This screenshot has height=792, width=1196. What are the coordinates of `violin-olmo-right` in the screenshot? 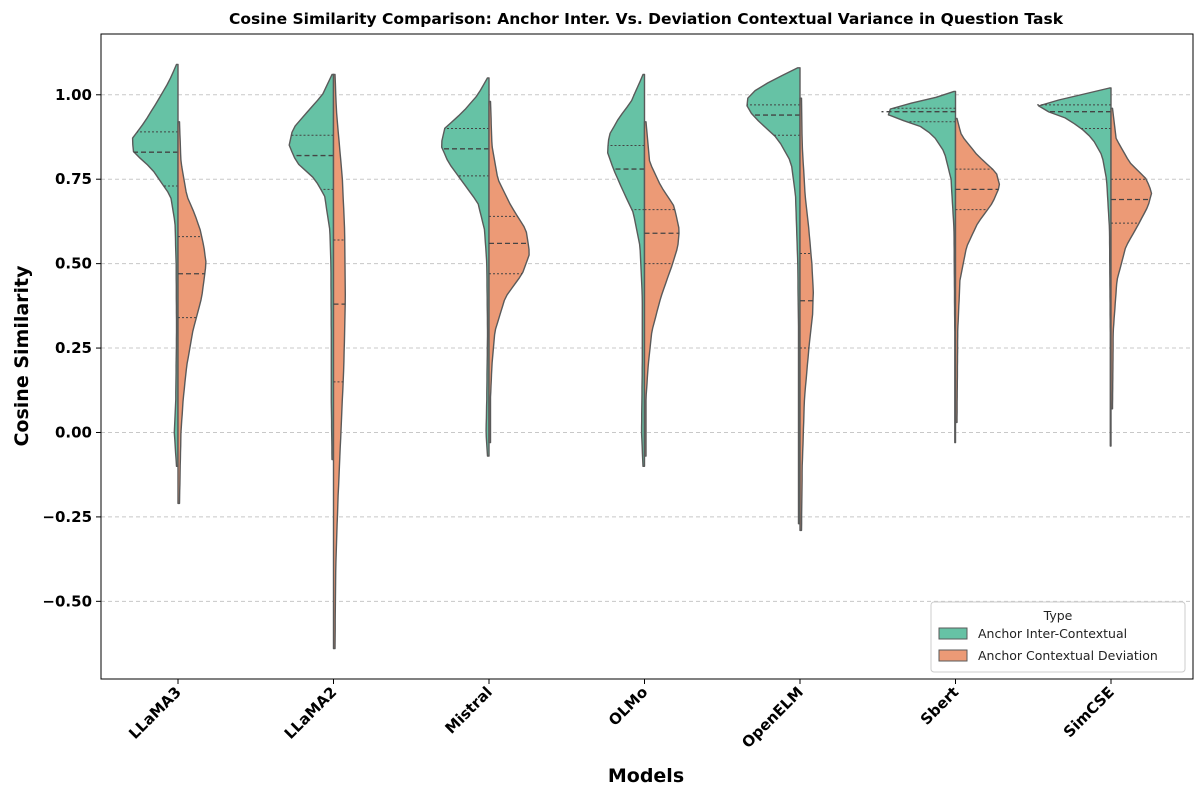 It's located at (661, 289).